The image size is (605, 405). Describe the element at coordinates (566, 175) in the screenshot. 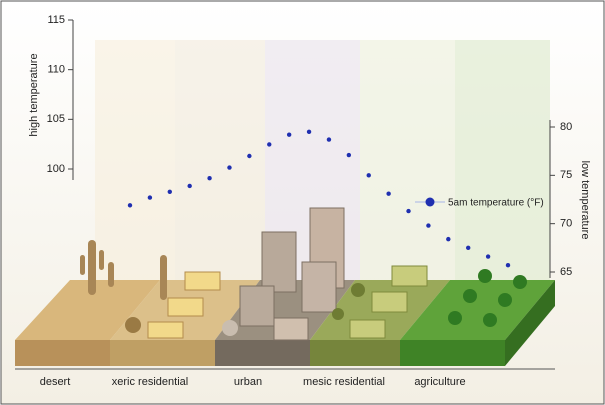

I see `y2-tick-label: 75` at that location.